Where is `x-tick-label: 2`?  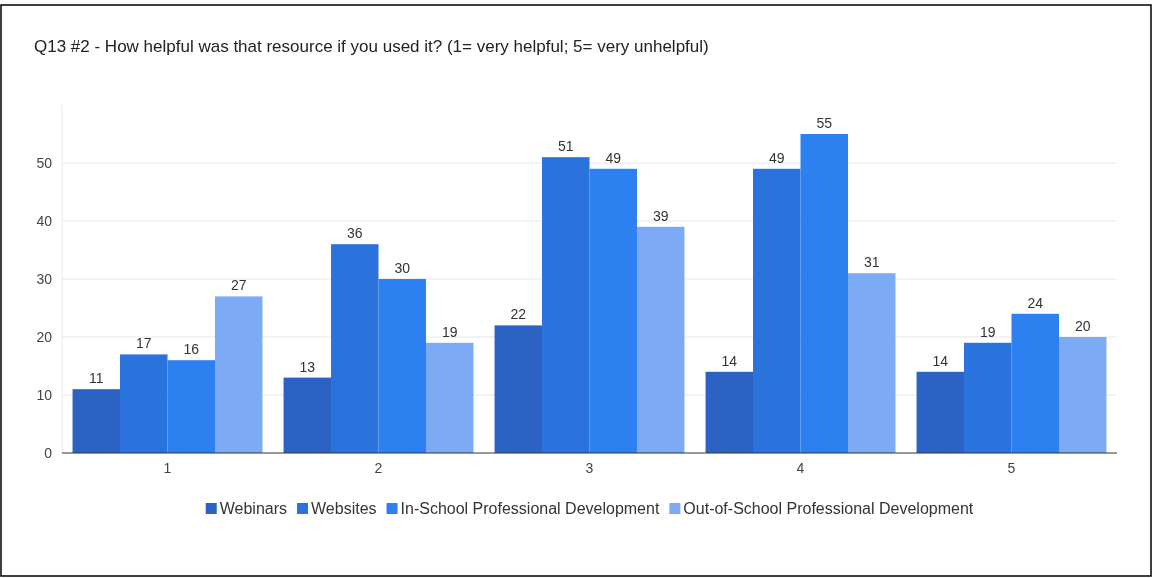 x-tick-label: 2 is located at coordinates (378, 467).